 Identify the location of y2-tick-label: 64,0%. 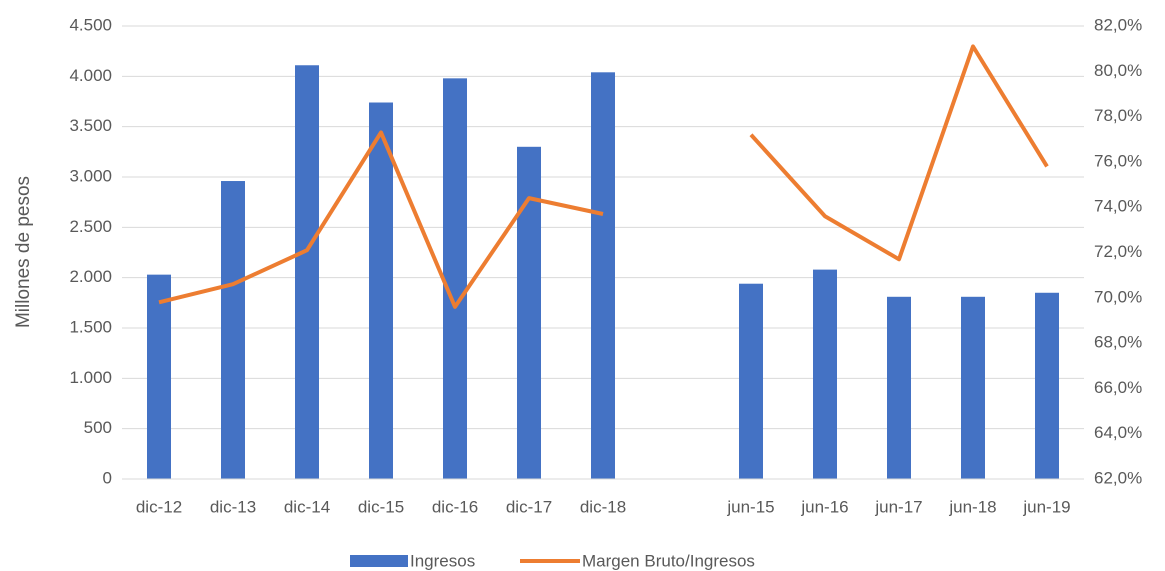
(1118, 432).